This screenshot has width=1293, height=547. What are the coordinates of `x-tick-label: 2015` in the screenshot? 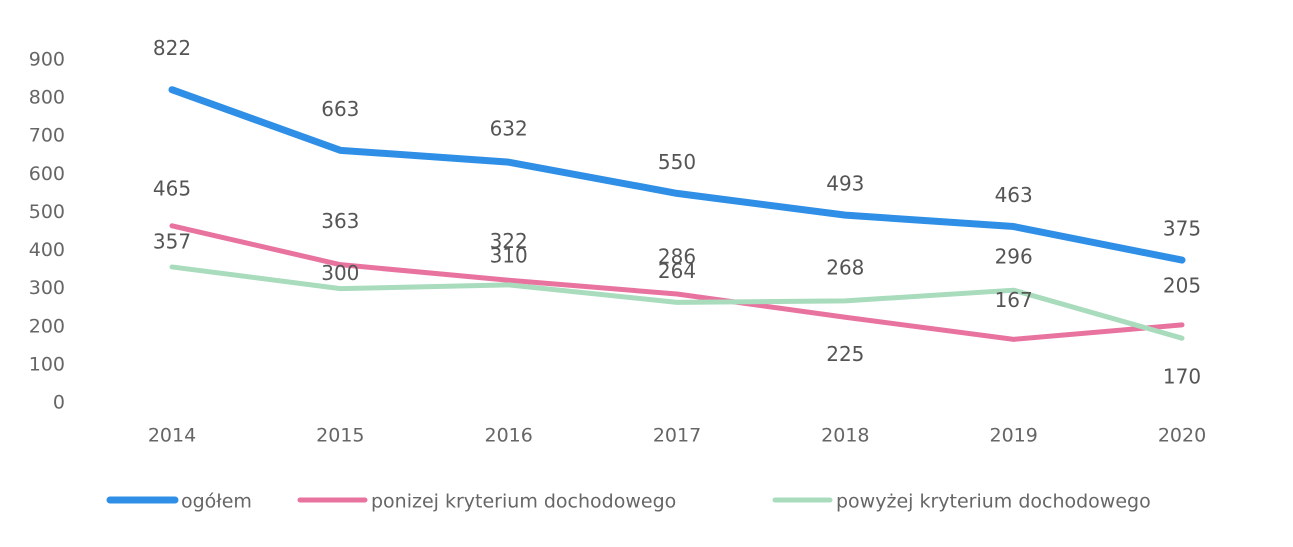 It's located at (340, 436).